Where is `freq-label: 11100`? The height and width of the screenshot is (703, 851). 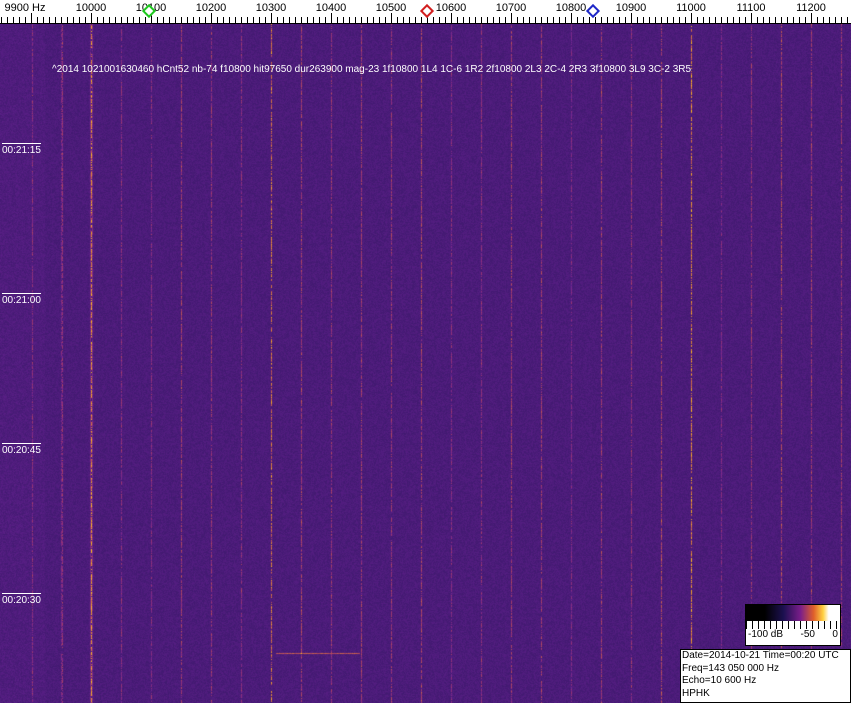
freq-label: 11100 is located at coordinates (751, 8).